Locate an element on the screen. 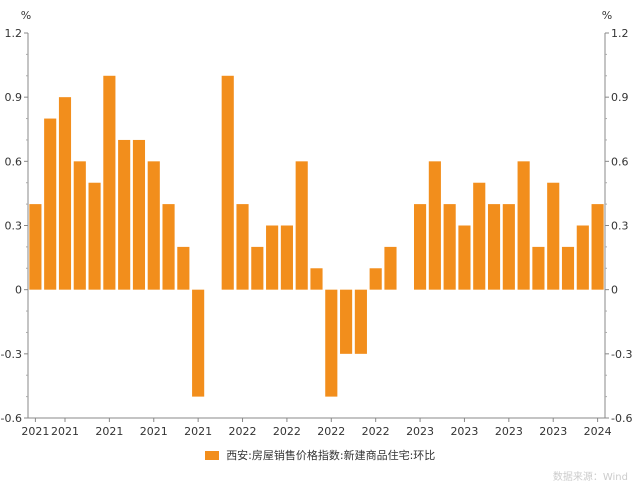  left-unit-label: % is located at coordinates (26, 15).